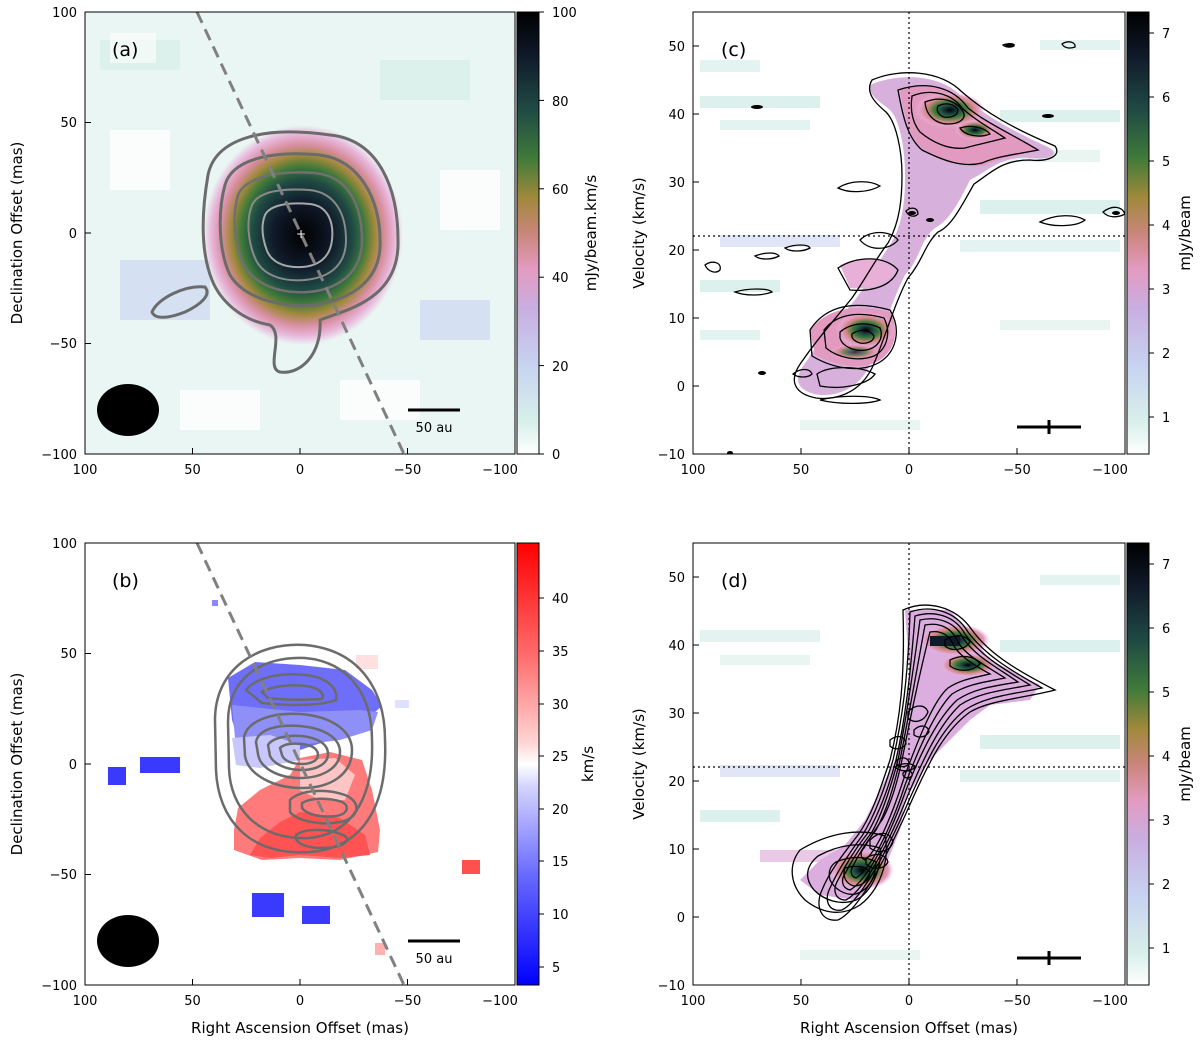 The width and height of the screenshot is (1200, 1048). I want to click on colorbar-tick: 30, so click(560, 705).